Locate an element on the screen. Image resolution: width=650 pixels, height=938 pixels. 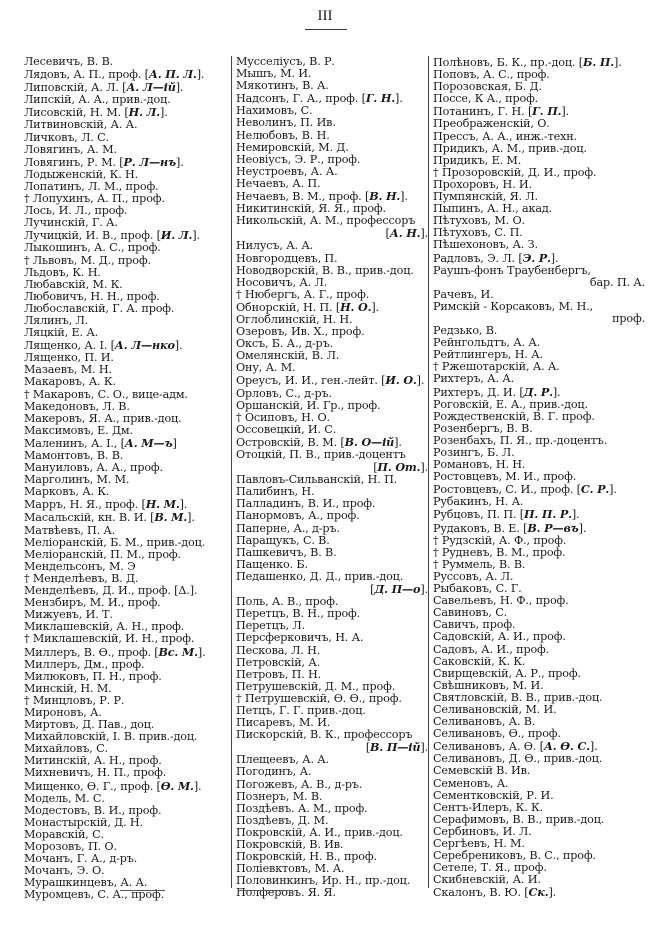
entry-name: Павловъ-Сильванскій, Н. П. is located at coordinates (317, 480).